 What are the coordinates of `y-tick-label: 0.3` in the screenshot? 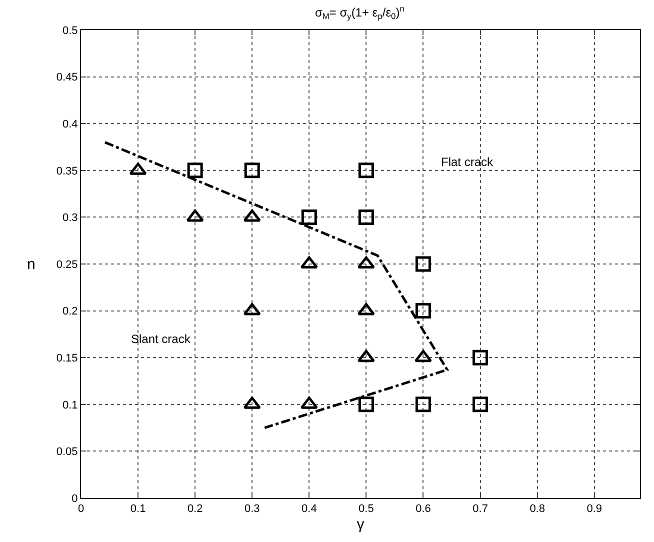 It's located at (70, 218).